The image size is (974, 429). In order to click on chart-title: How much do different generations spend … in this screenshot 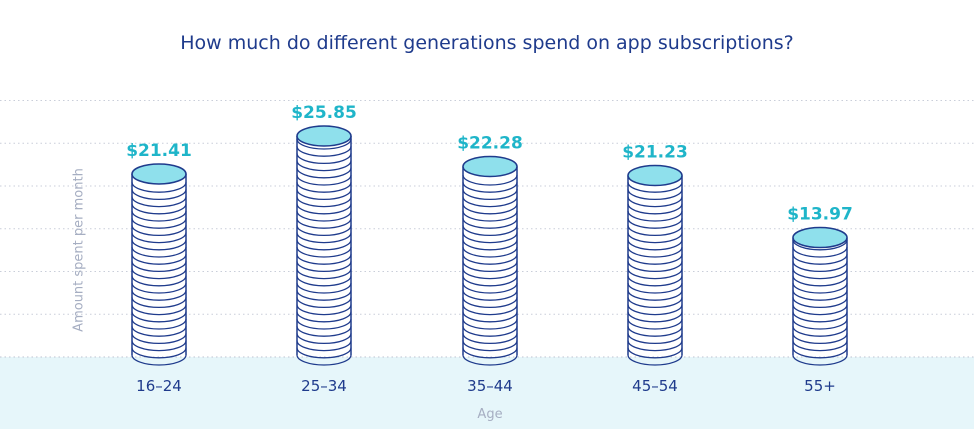, I will do `click(487, 43)`.